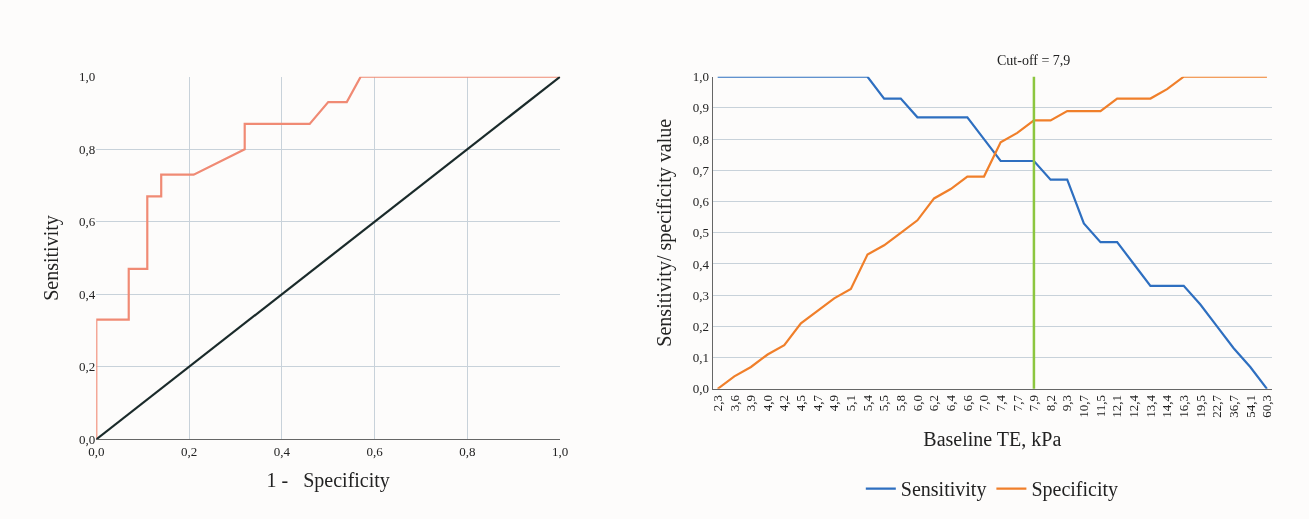  Describe the element at coordinates (1075, 490) in the screenshot. I see `legend-label: Specificity` at that location.